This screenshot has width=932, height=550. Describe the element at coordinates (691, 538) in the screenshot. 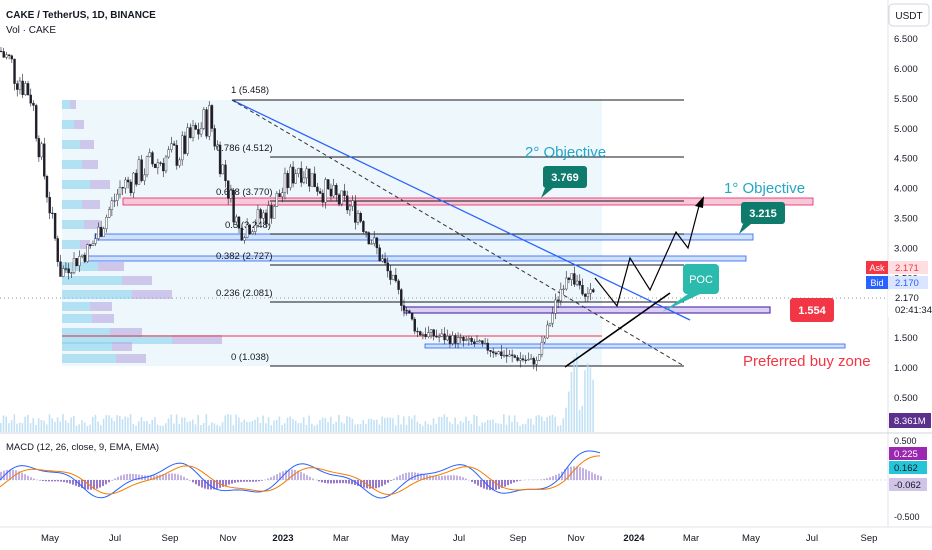

I see `time-tick-label: Mar` at that location.